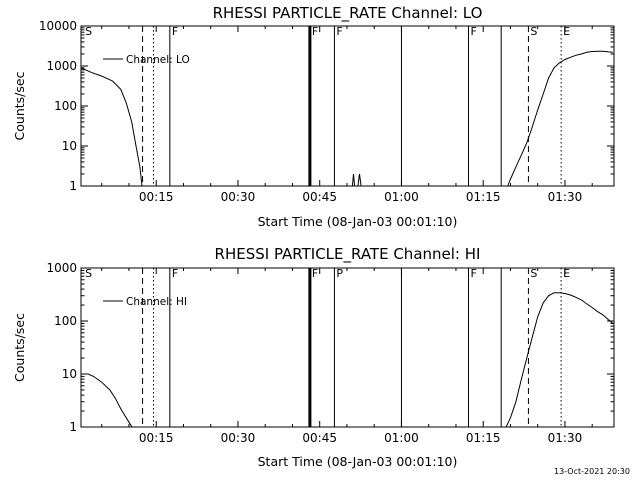 The width and height of the screenshot is (640, 480). Describe the element at coordinates (592, 471) in the screenshot. I see `footer-timestamp: 13-Oct-2021 20:30` at that location.